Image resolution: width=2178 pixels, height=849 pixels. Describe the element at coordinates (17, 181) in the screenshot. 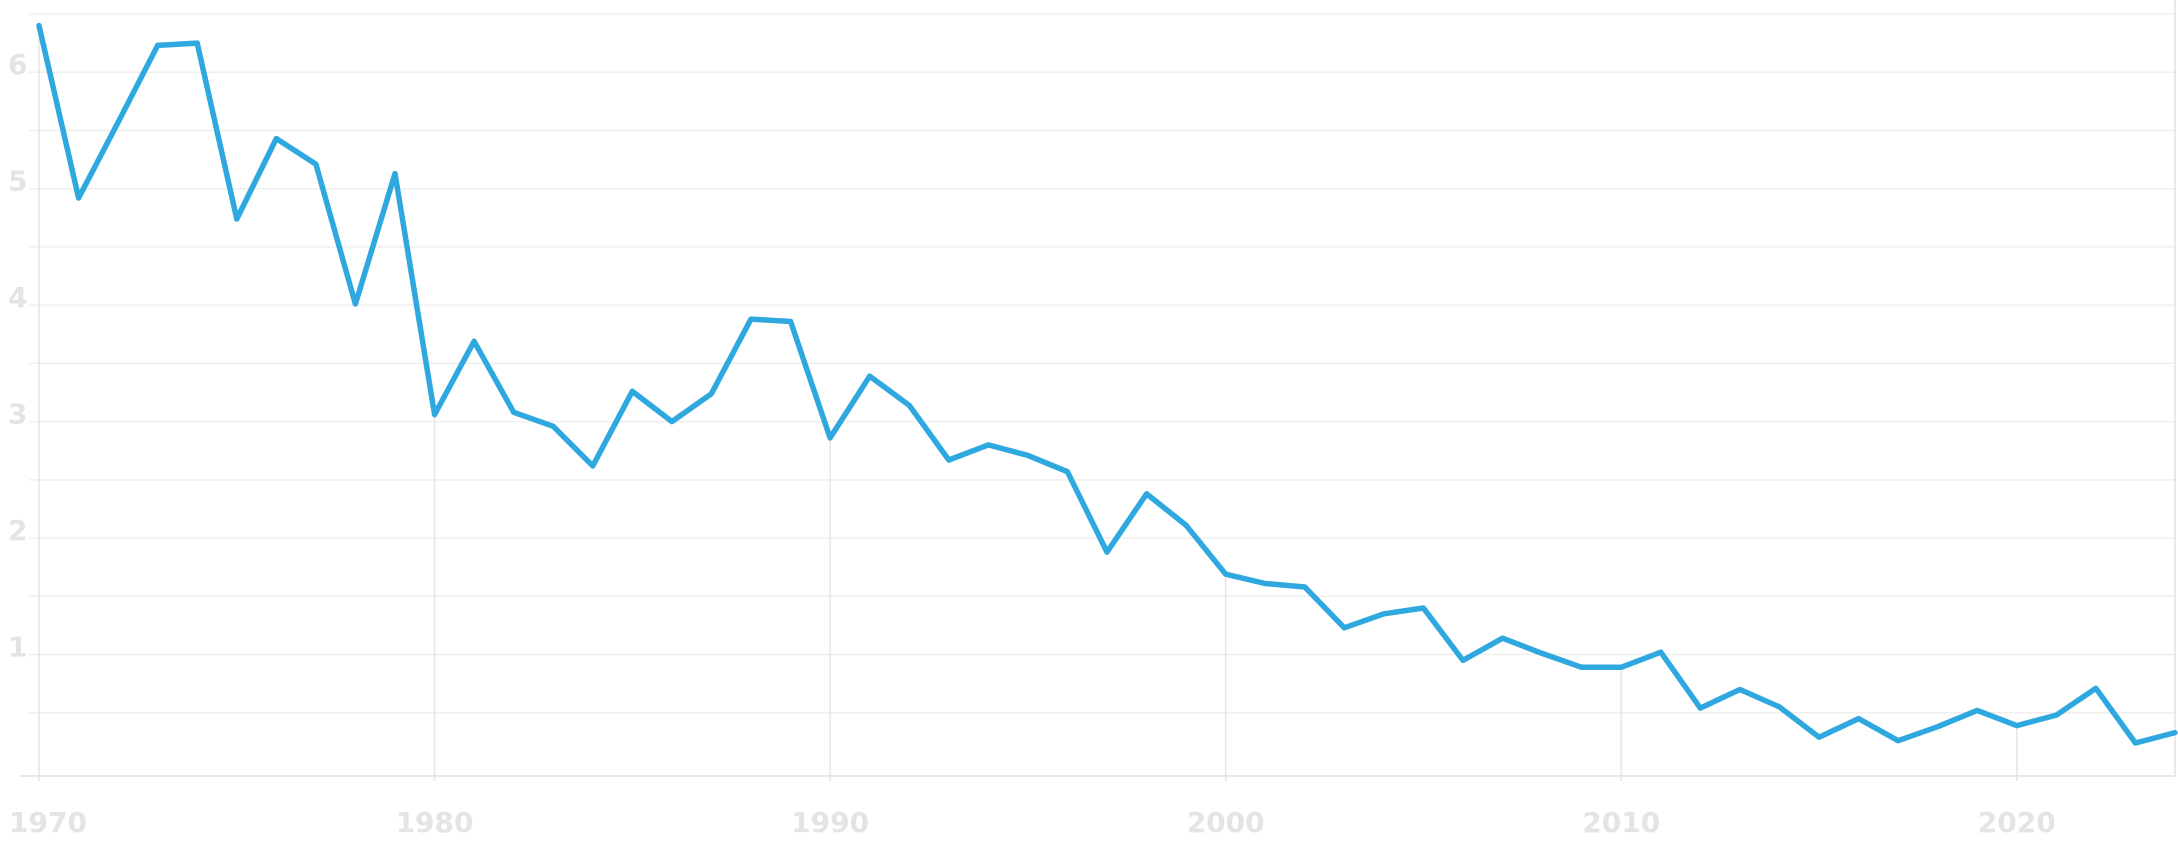

I see `y-tick-label: 5` at that location.